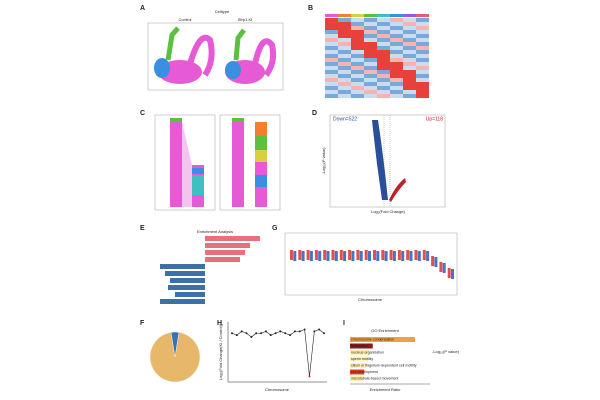 The height and width of the screenshot is (400, 600). Describe the element at coordinates (362, 359) in the screenshot. I see `term-label: sperm motility` at that location.